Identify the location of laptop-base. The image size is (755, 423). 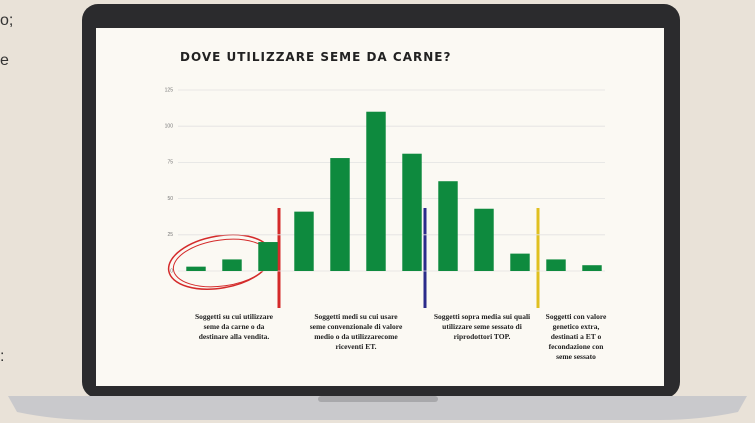
(377, 408).